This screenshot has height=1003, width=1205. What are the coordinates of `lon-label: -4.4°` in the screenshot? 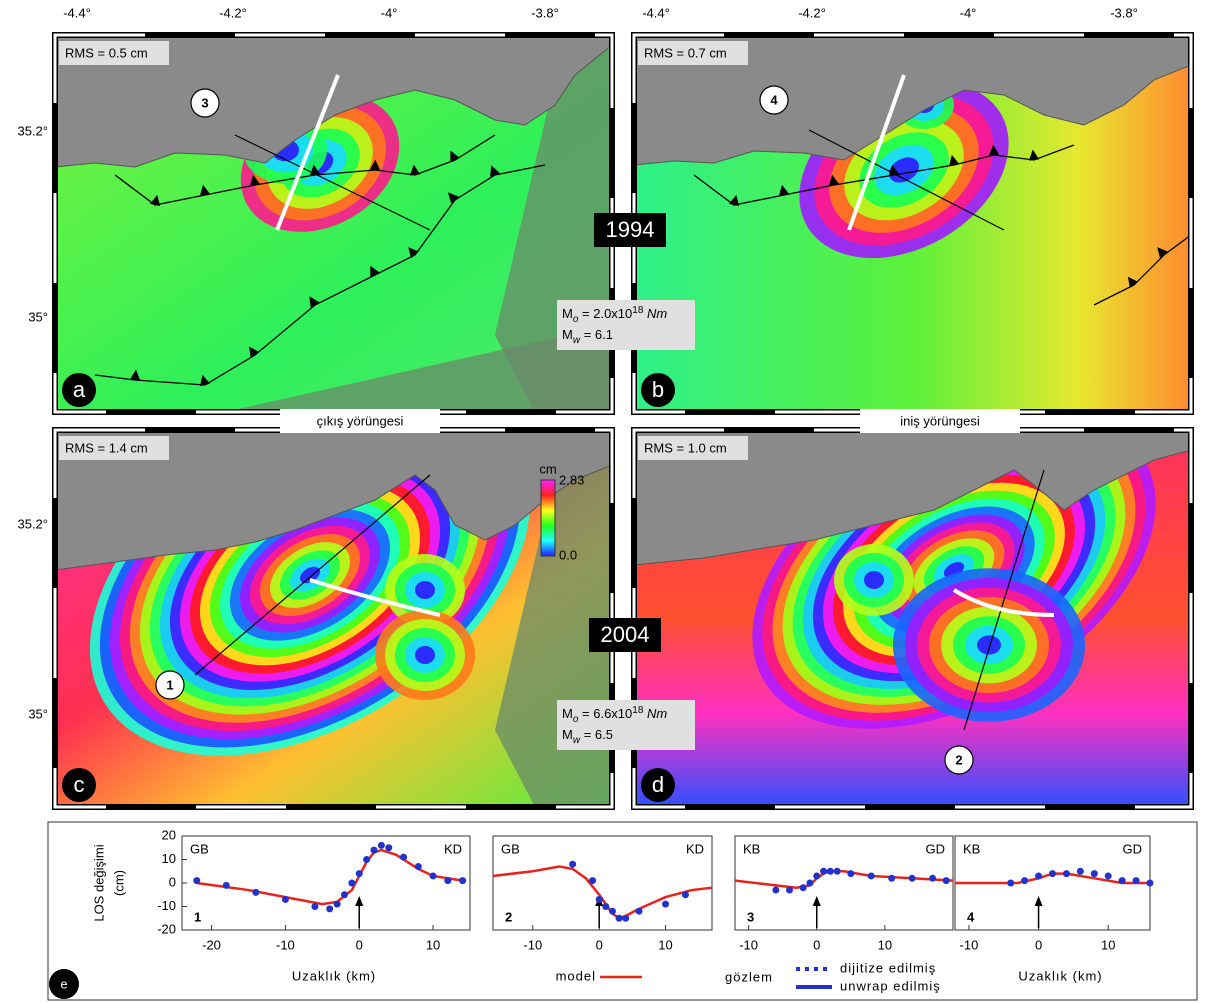 It's located at (656, 12).